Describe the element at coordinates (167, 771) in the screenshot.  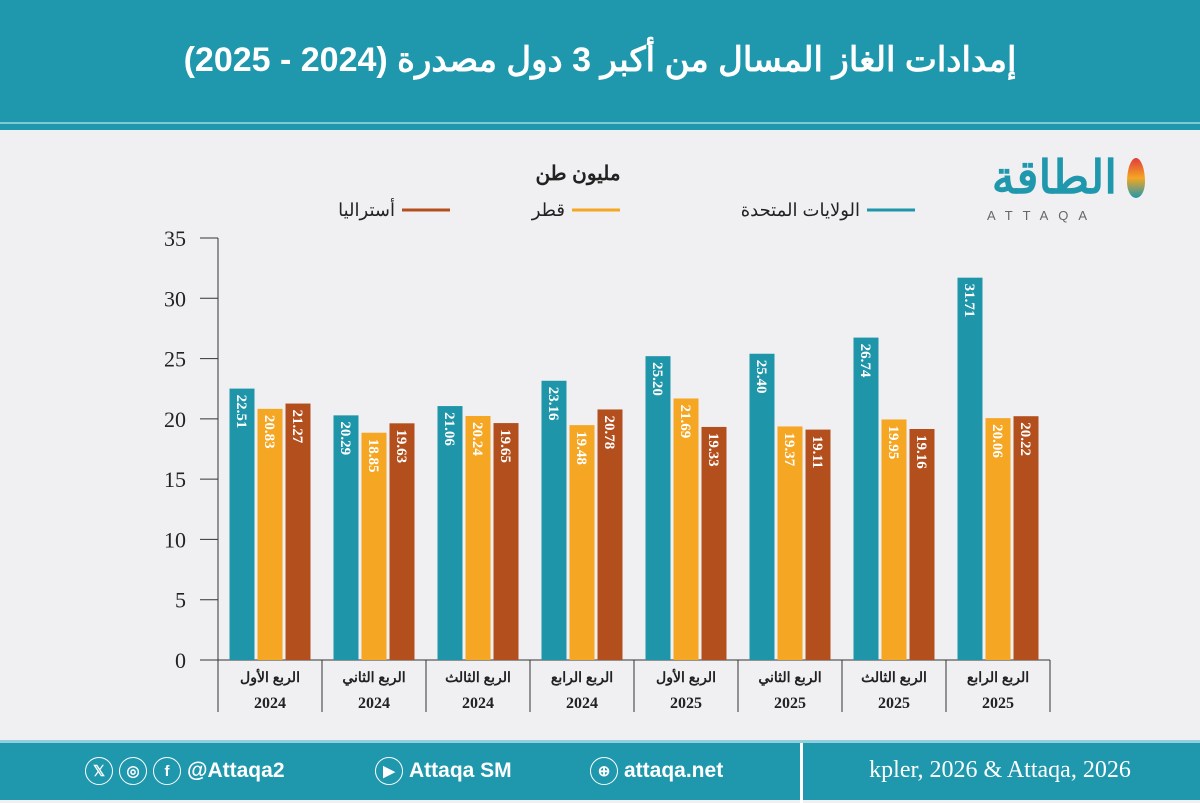
I see `facebook-icon: f` at that location.